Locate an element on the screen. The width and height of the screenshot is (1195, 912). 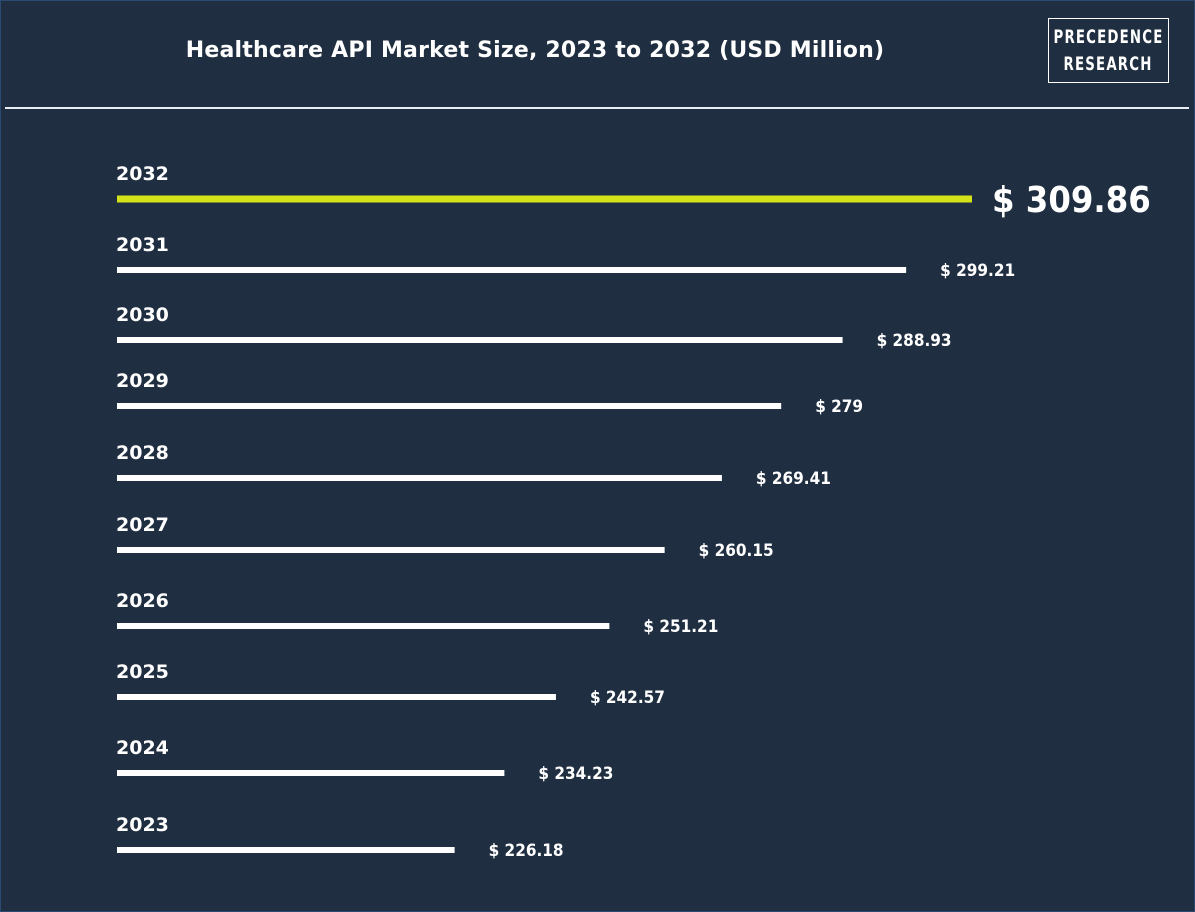
bar-2025 is located at coordinates (336, 697).